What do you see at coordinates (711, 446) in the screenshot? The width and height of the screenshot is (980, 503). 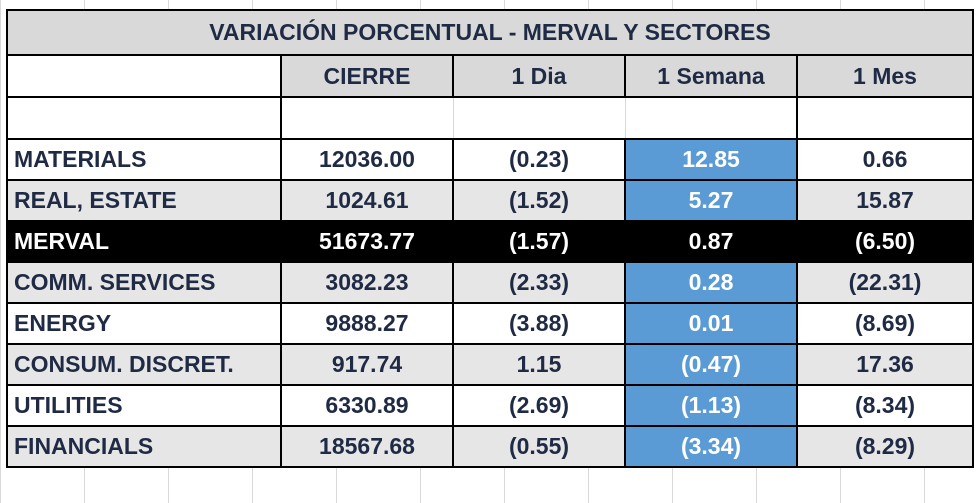 I see `cell-semana: (3.34)` at bounding box center [711, 446].